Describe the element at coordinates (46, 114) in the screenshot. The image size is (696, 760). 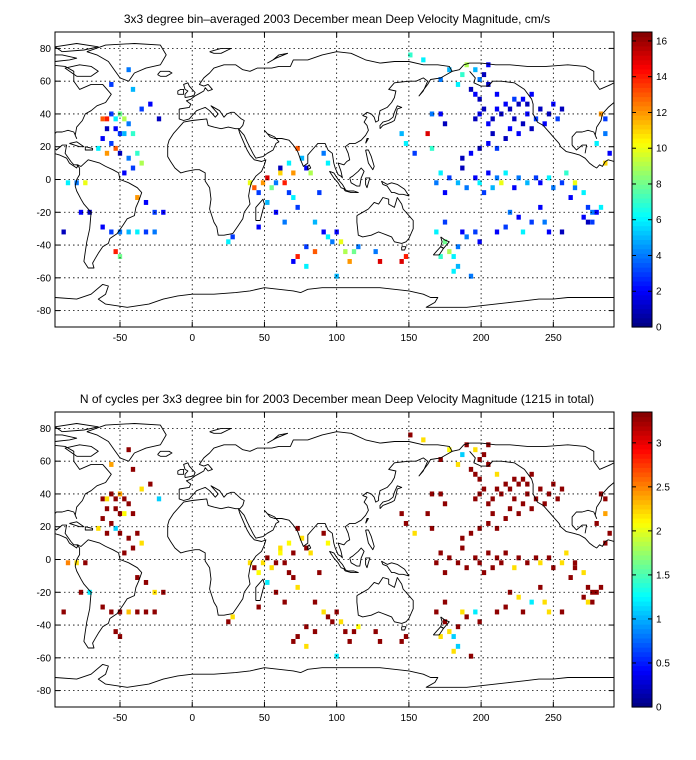
I see `y-tick-label: 40` at that location.